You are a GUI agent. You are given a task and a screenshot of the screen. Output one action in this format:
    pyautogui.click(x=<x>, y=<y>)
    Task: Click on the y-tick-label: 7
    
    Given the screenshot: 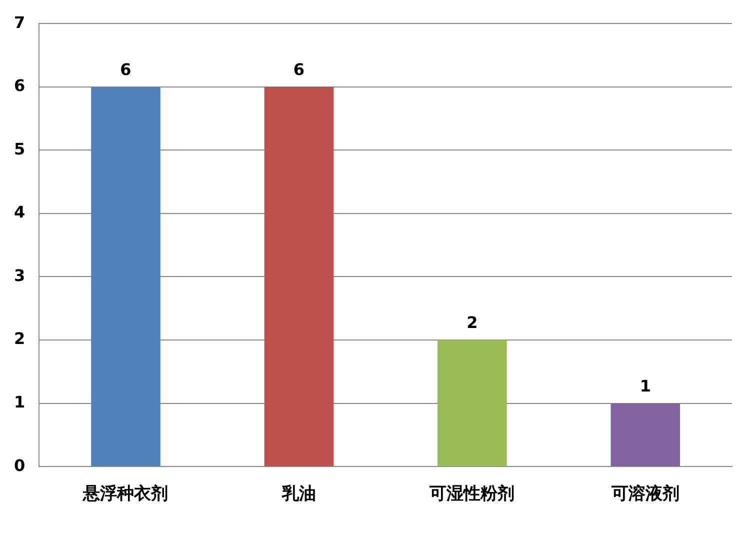 What is the action you would take?
    pyautogui.click(x=20, y=22)
    